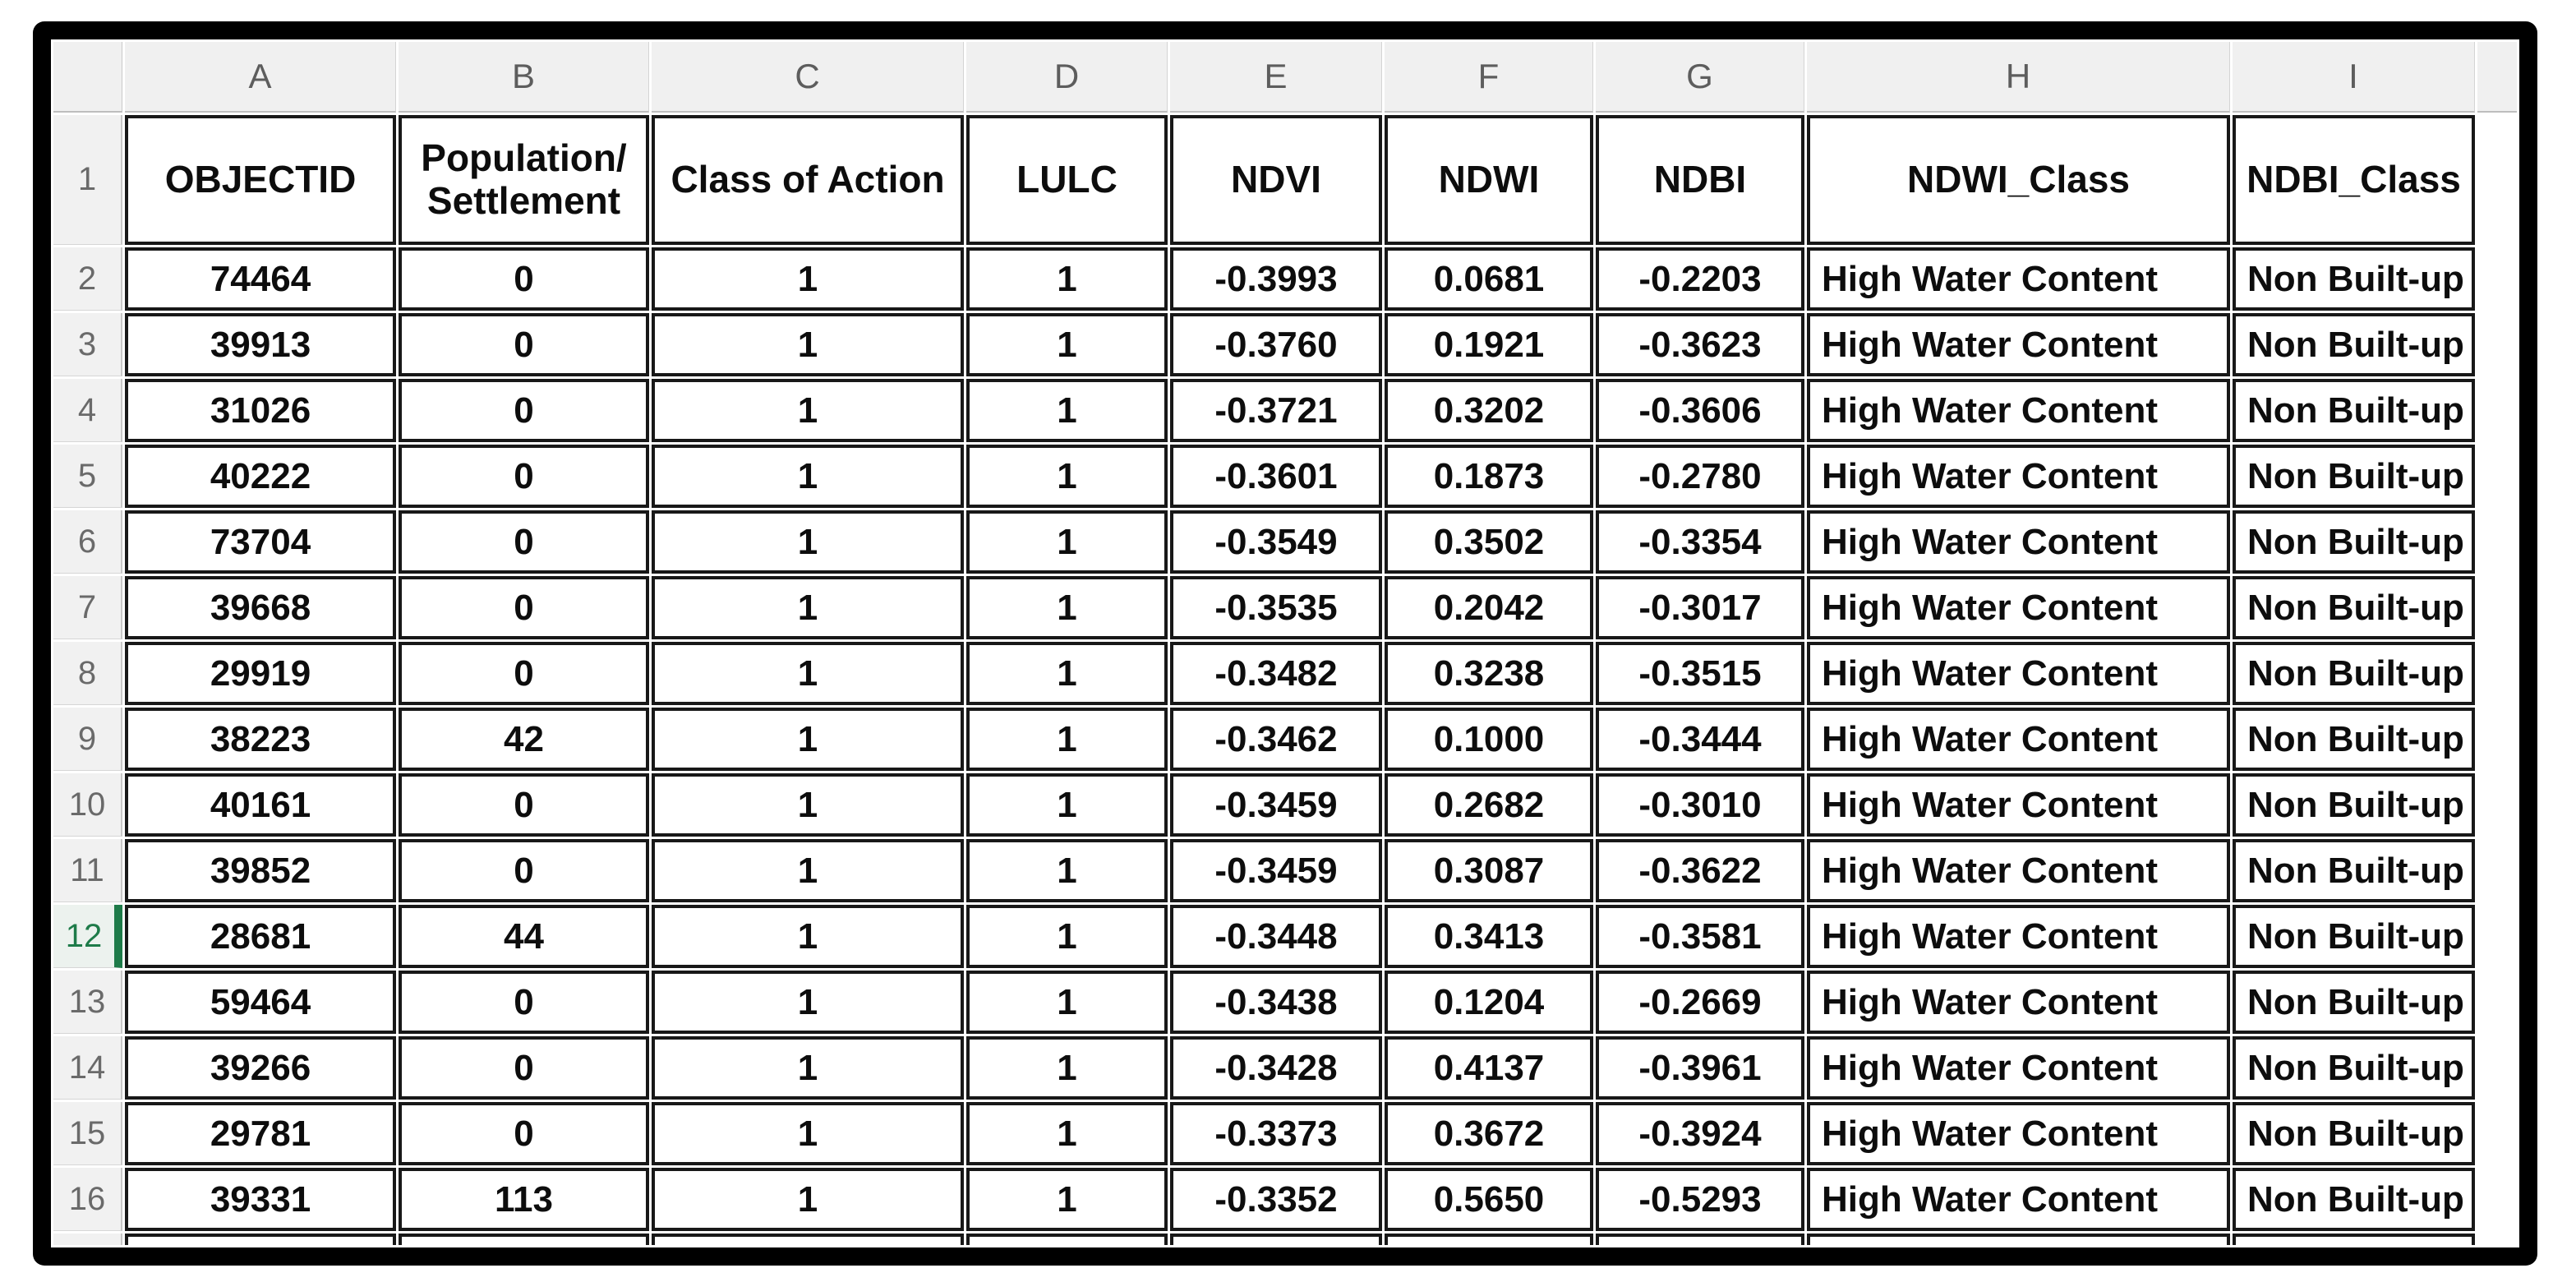 Image resolution: width=2576 pixels, height=1282 pixels. I want to click on row-number-13: 13, so click(87, 1002).